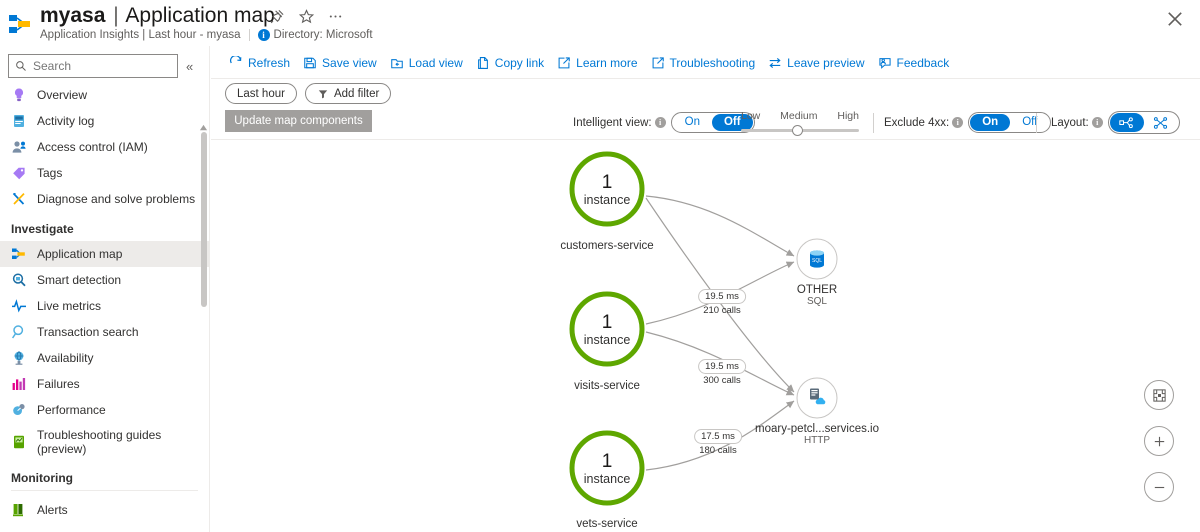 The width and height of the screenshot is (1200, 532). What do you see at coordinates (69, 306) in the screenshot?
I see `sidebar-item-label: Live metrics` at bounding box center [69, 306].